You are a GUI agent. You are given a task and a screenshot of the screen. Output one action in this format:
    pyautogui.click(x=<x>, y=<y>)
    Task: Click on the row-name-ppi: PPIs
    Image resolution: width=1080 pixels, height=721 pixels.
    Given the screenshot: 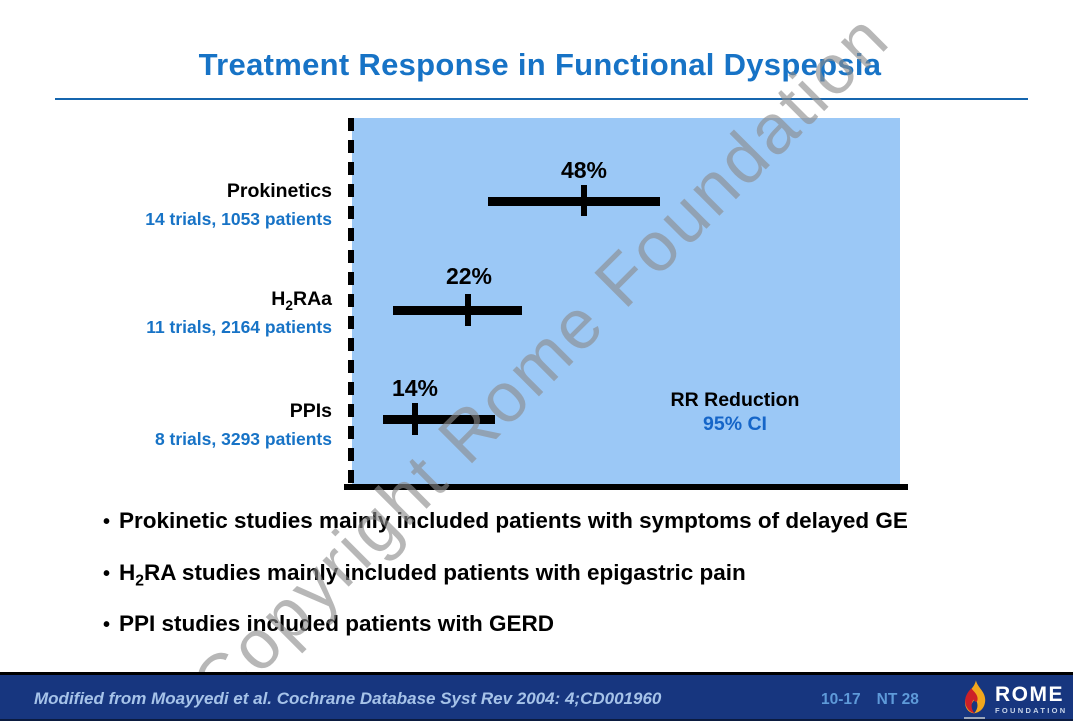 What is the action you would take?
    pyautogui.click(x=310, y=411)
    